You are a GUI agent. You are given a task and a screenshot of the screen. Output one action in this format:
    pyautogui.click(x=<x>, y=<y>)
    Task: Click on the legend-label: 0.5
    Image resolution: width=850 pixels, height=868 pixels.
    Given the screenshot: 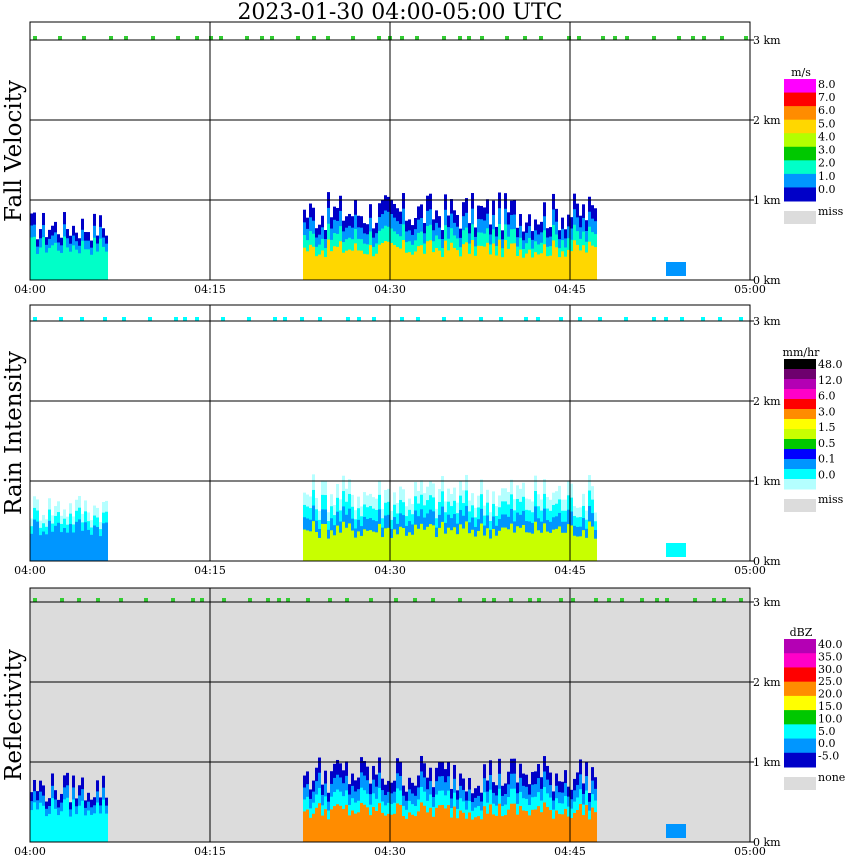 What is the action you would take?
    pyautogui.click(x=827, y=443)
    